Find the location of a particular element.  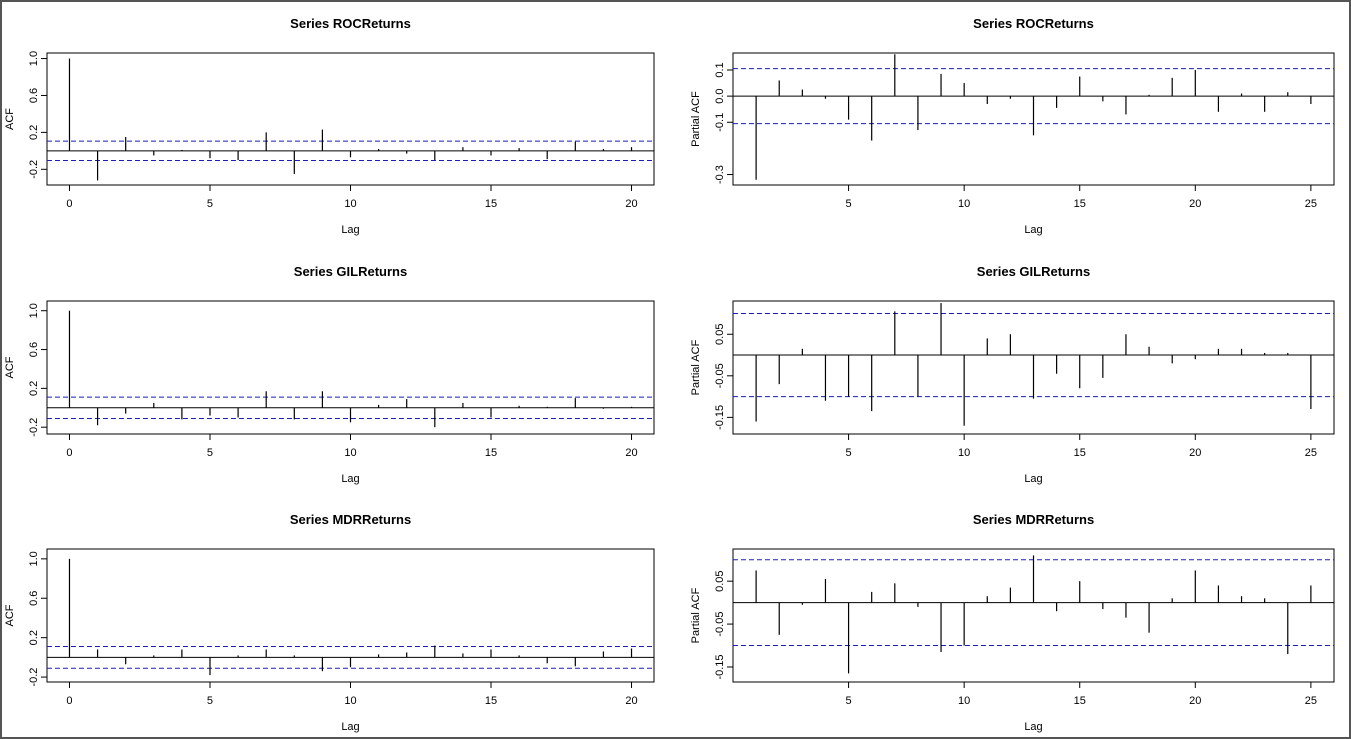

y-tick-label: -0.3 is located at coordinates (720, 174).